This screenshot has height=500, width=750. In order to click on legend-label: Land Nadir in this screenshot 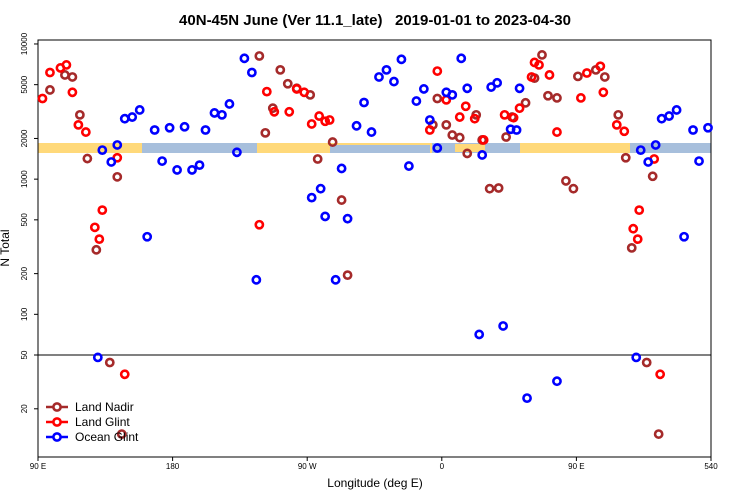, I will do `click(104, 407)`.